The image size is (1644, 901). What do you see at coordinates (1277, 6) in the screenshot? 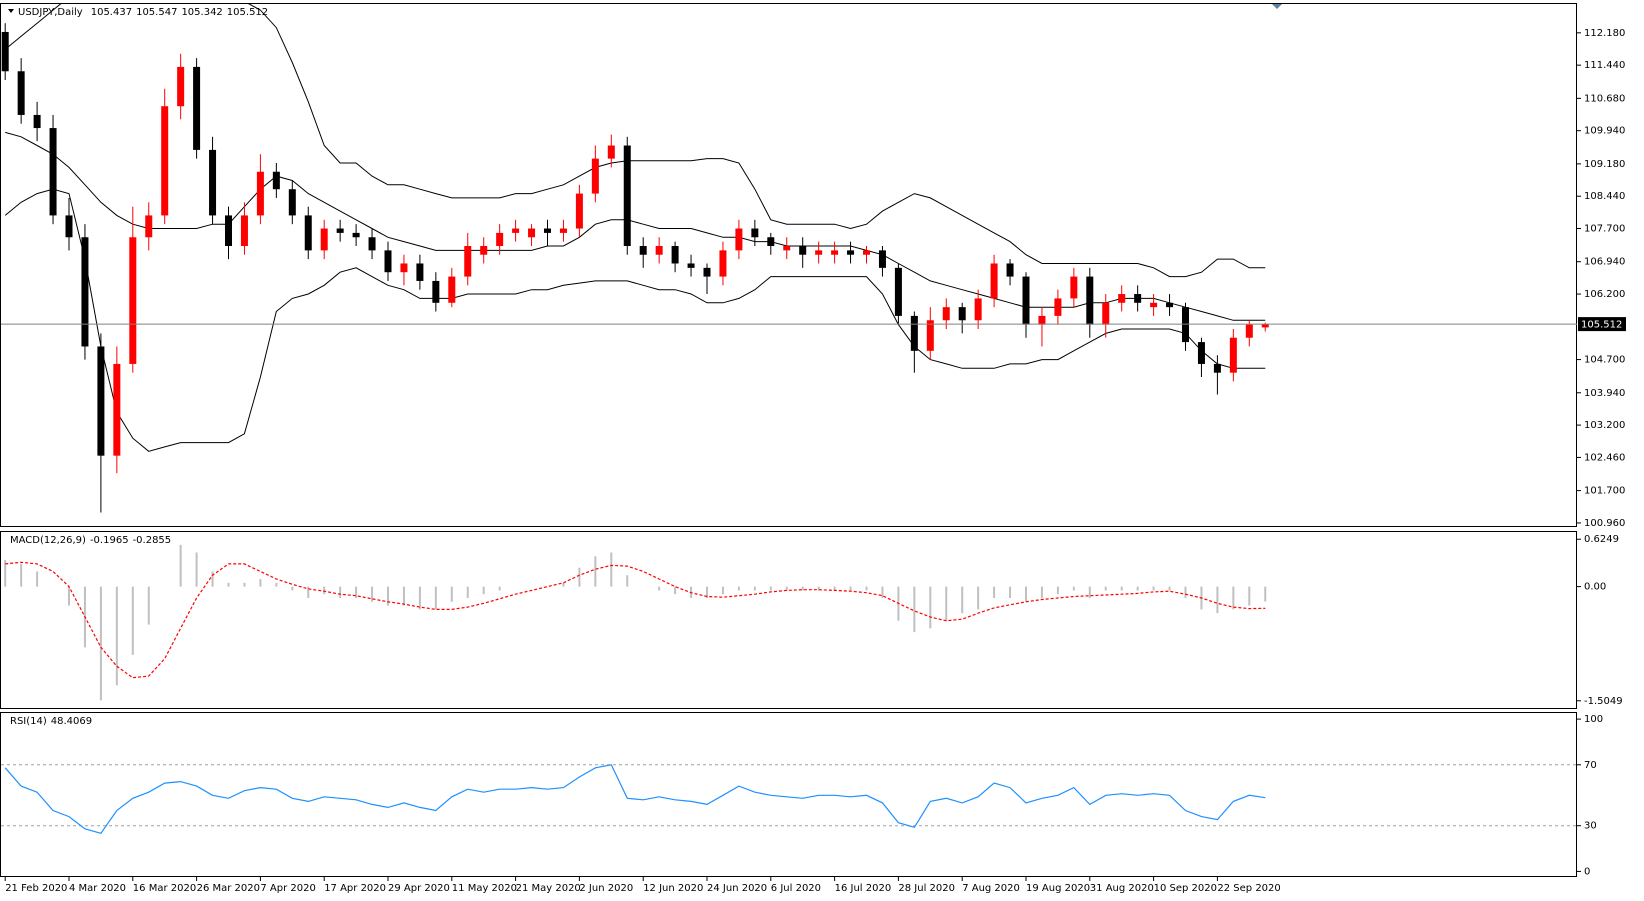
I see `shift-marker` at bounding box center [1277, 6].